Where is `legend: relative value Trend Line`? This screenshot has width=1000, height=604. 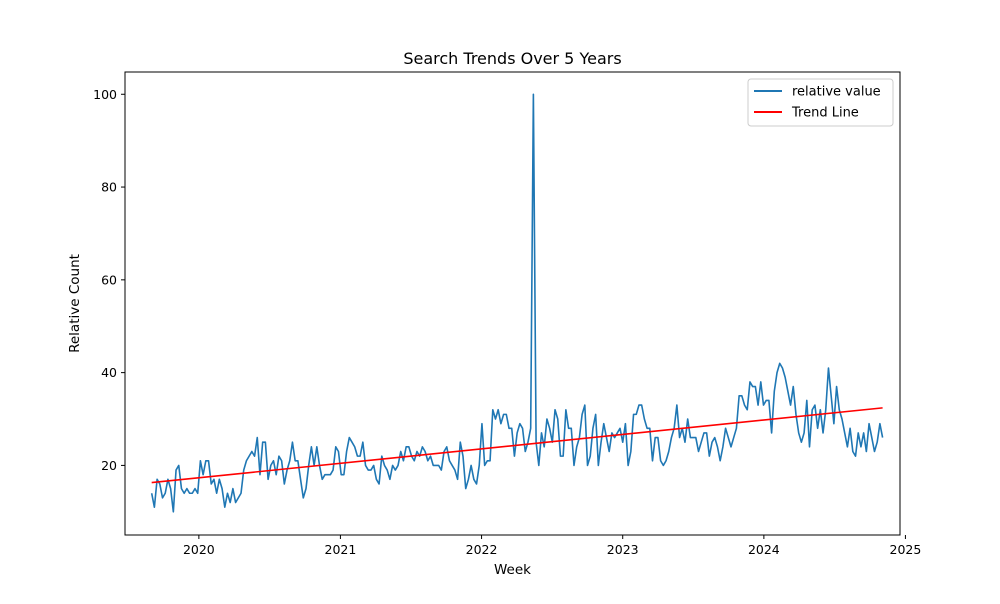
legend: relative value Trend Line is located at coordinates (820, 102).